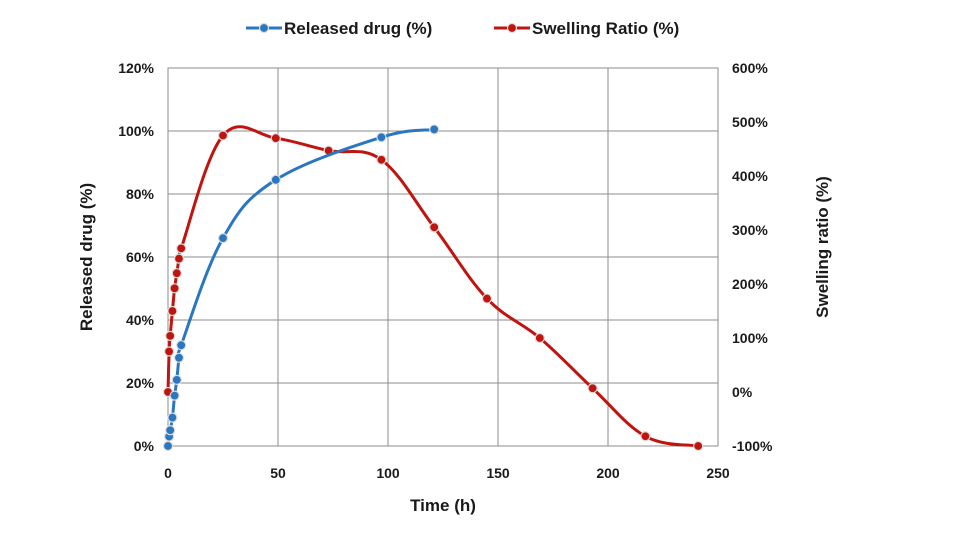 Image resolution: width=960 pixels, height=545 pixels. I want to click on y2-tick-label: -100%, so click(752, 446).